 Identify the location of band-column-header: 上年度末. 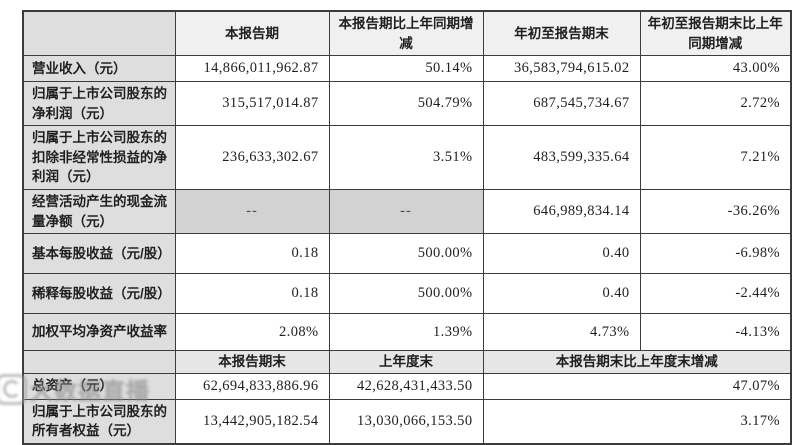
(406, 362).